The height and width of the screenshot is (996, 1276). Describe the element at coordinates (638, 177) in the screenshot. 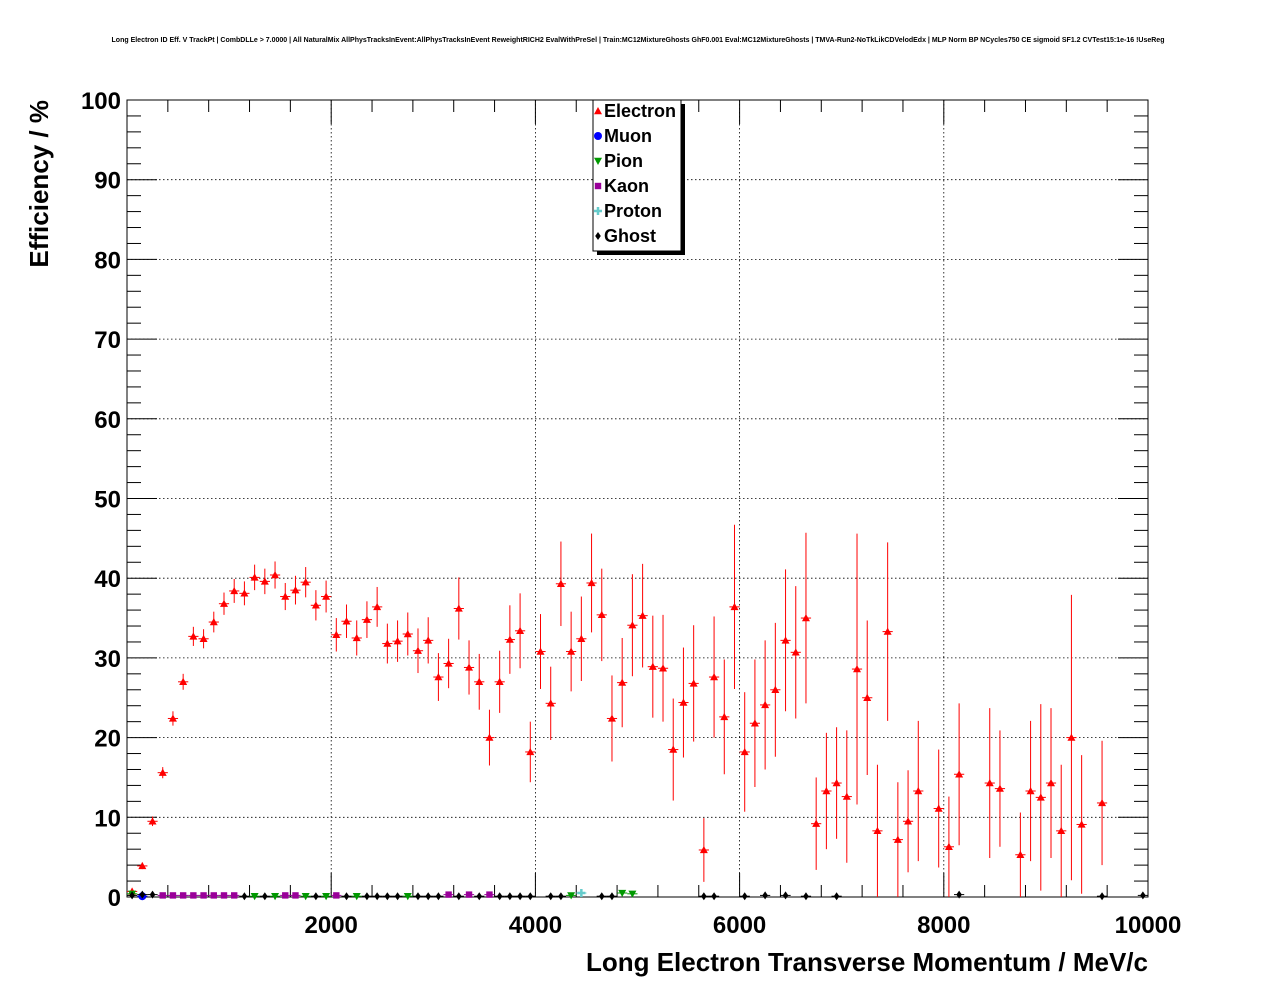

I see `legend: Electron Muon Pion Kaon Proton Ghost` at that location.